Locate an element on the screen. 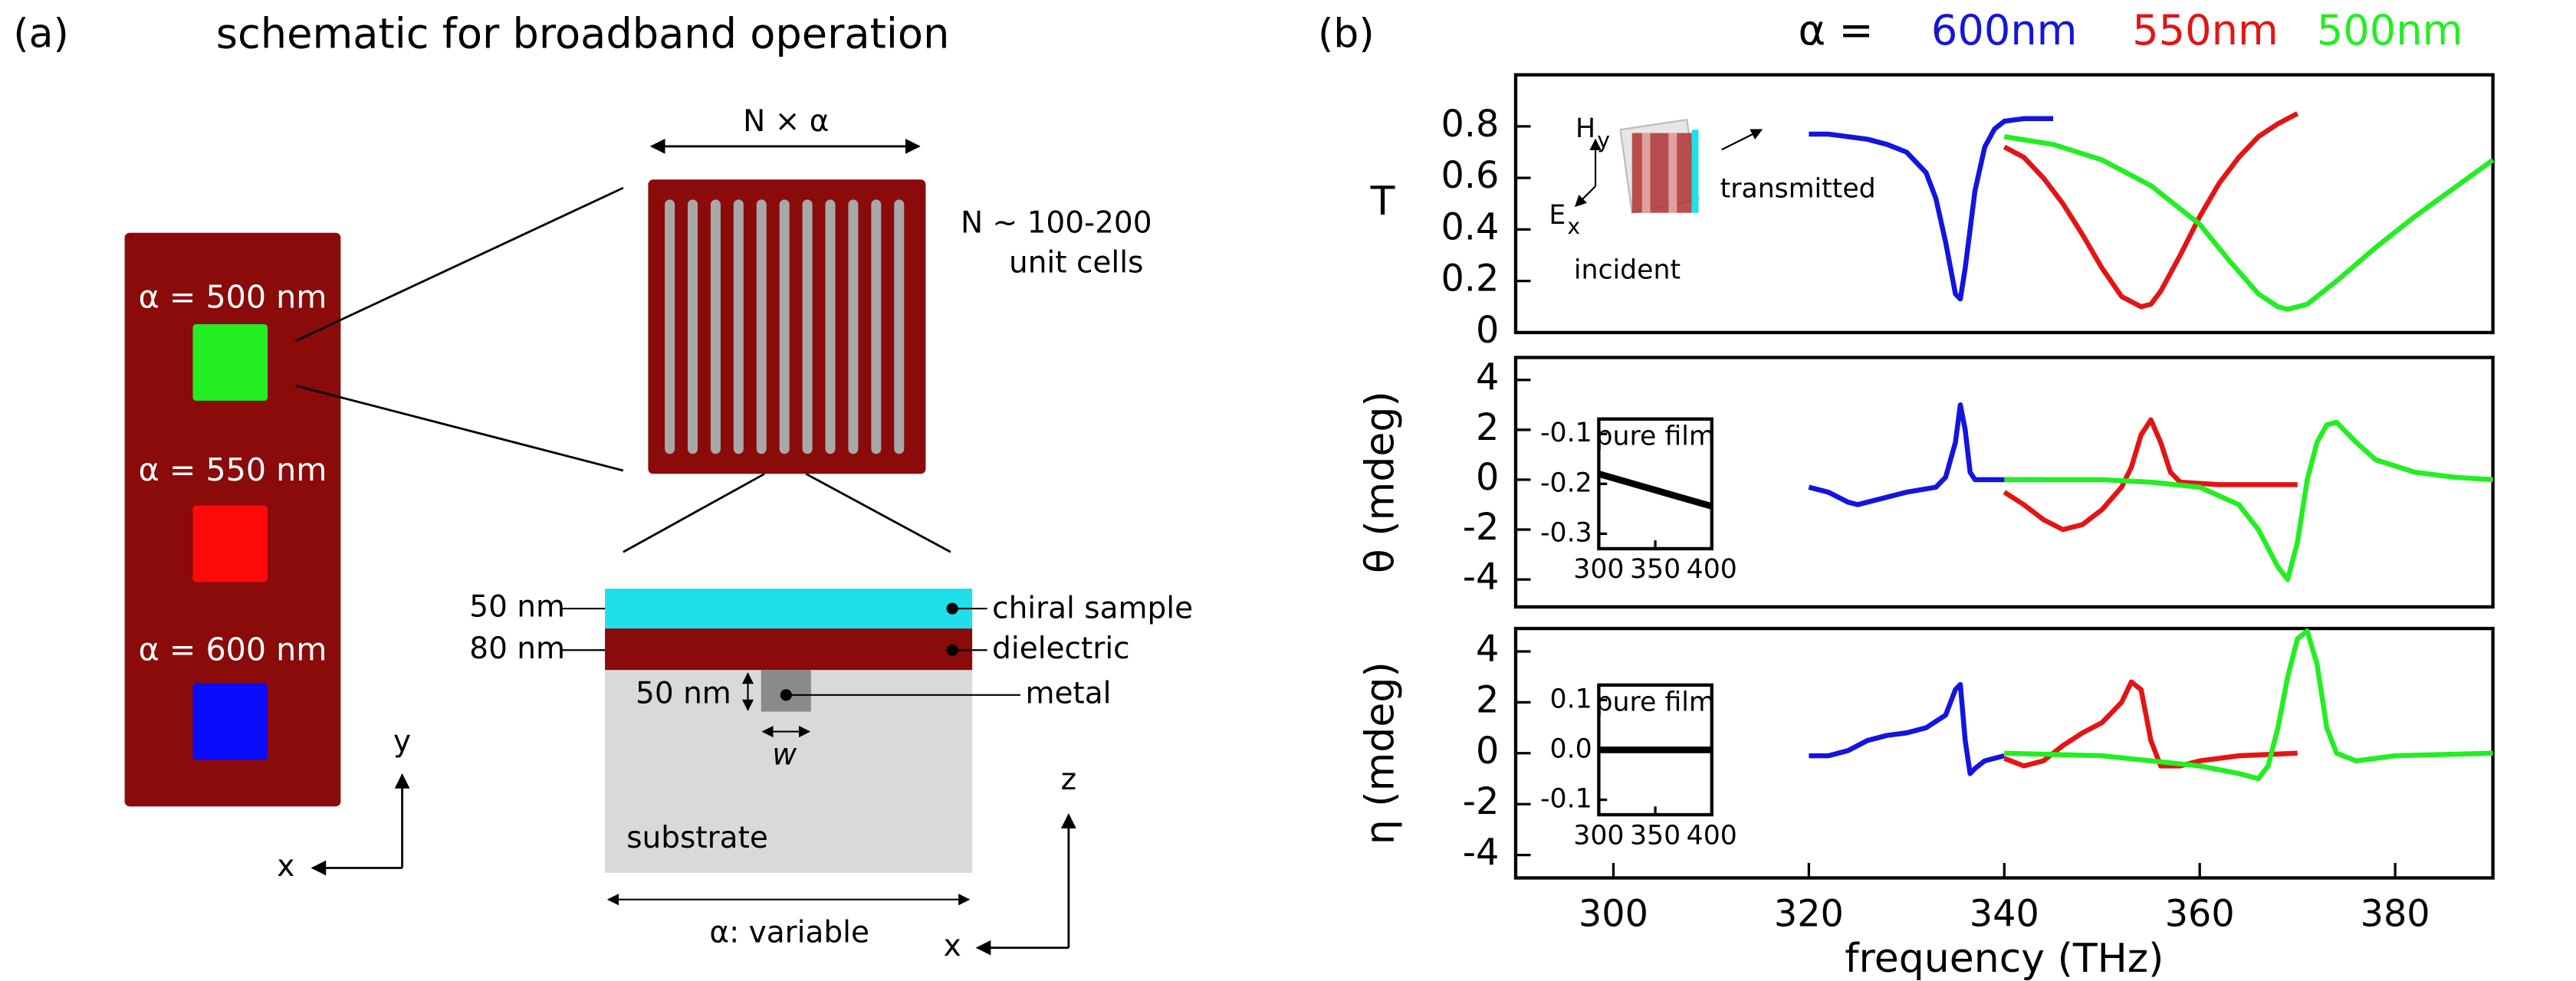  annotation: transmitted is located at coordinates (1798, 188).